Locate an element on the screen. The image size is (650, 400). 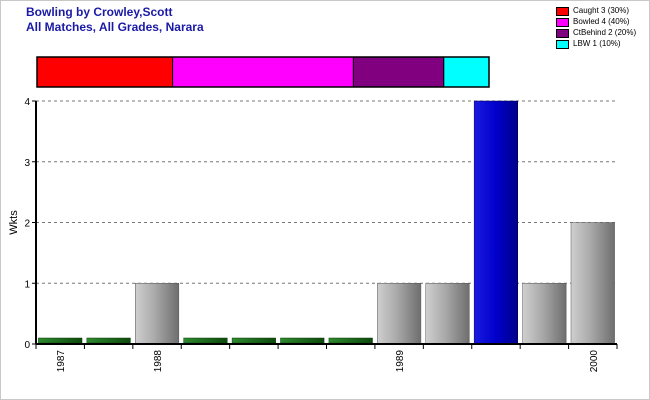
legend-swatch-ctbehind is located at coordinates (562, 33).